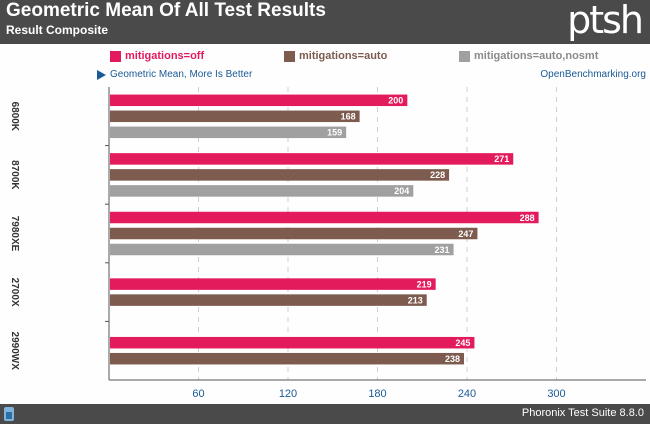 The image size is (650, 424). What do you see at coordinates (536, 56) in the screenshot?
I see `legend-label-nosmt: mitigations=auto,nosmt` at bounding box center [536, 56].